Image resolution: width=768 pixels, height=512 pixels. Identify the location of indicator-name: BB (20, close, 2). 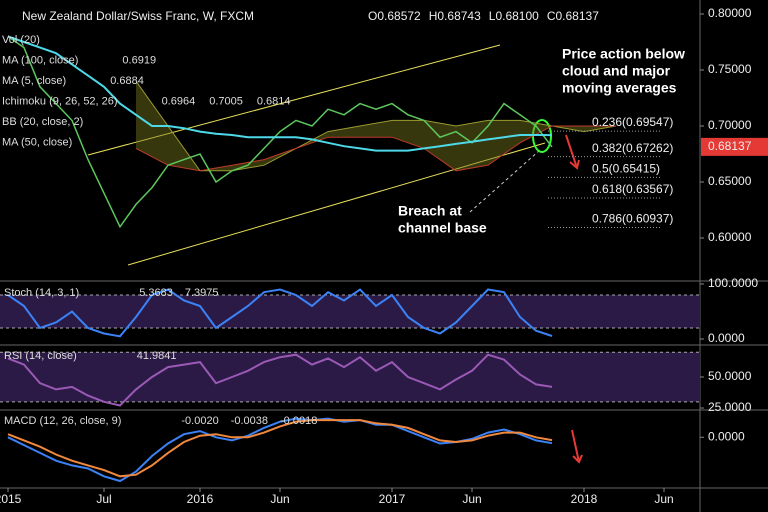
(42, 122).